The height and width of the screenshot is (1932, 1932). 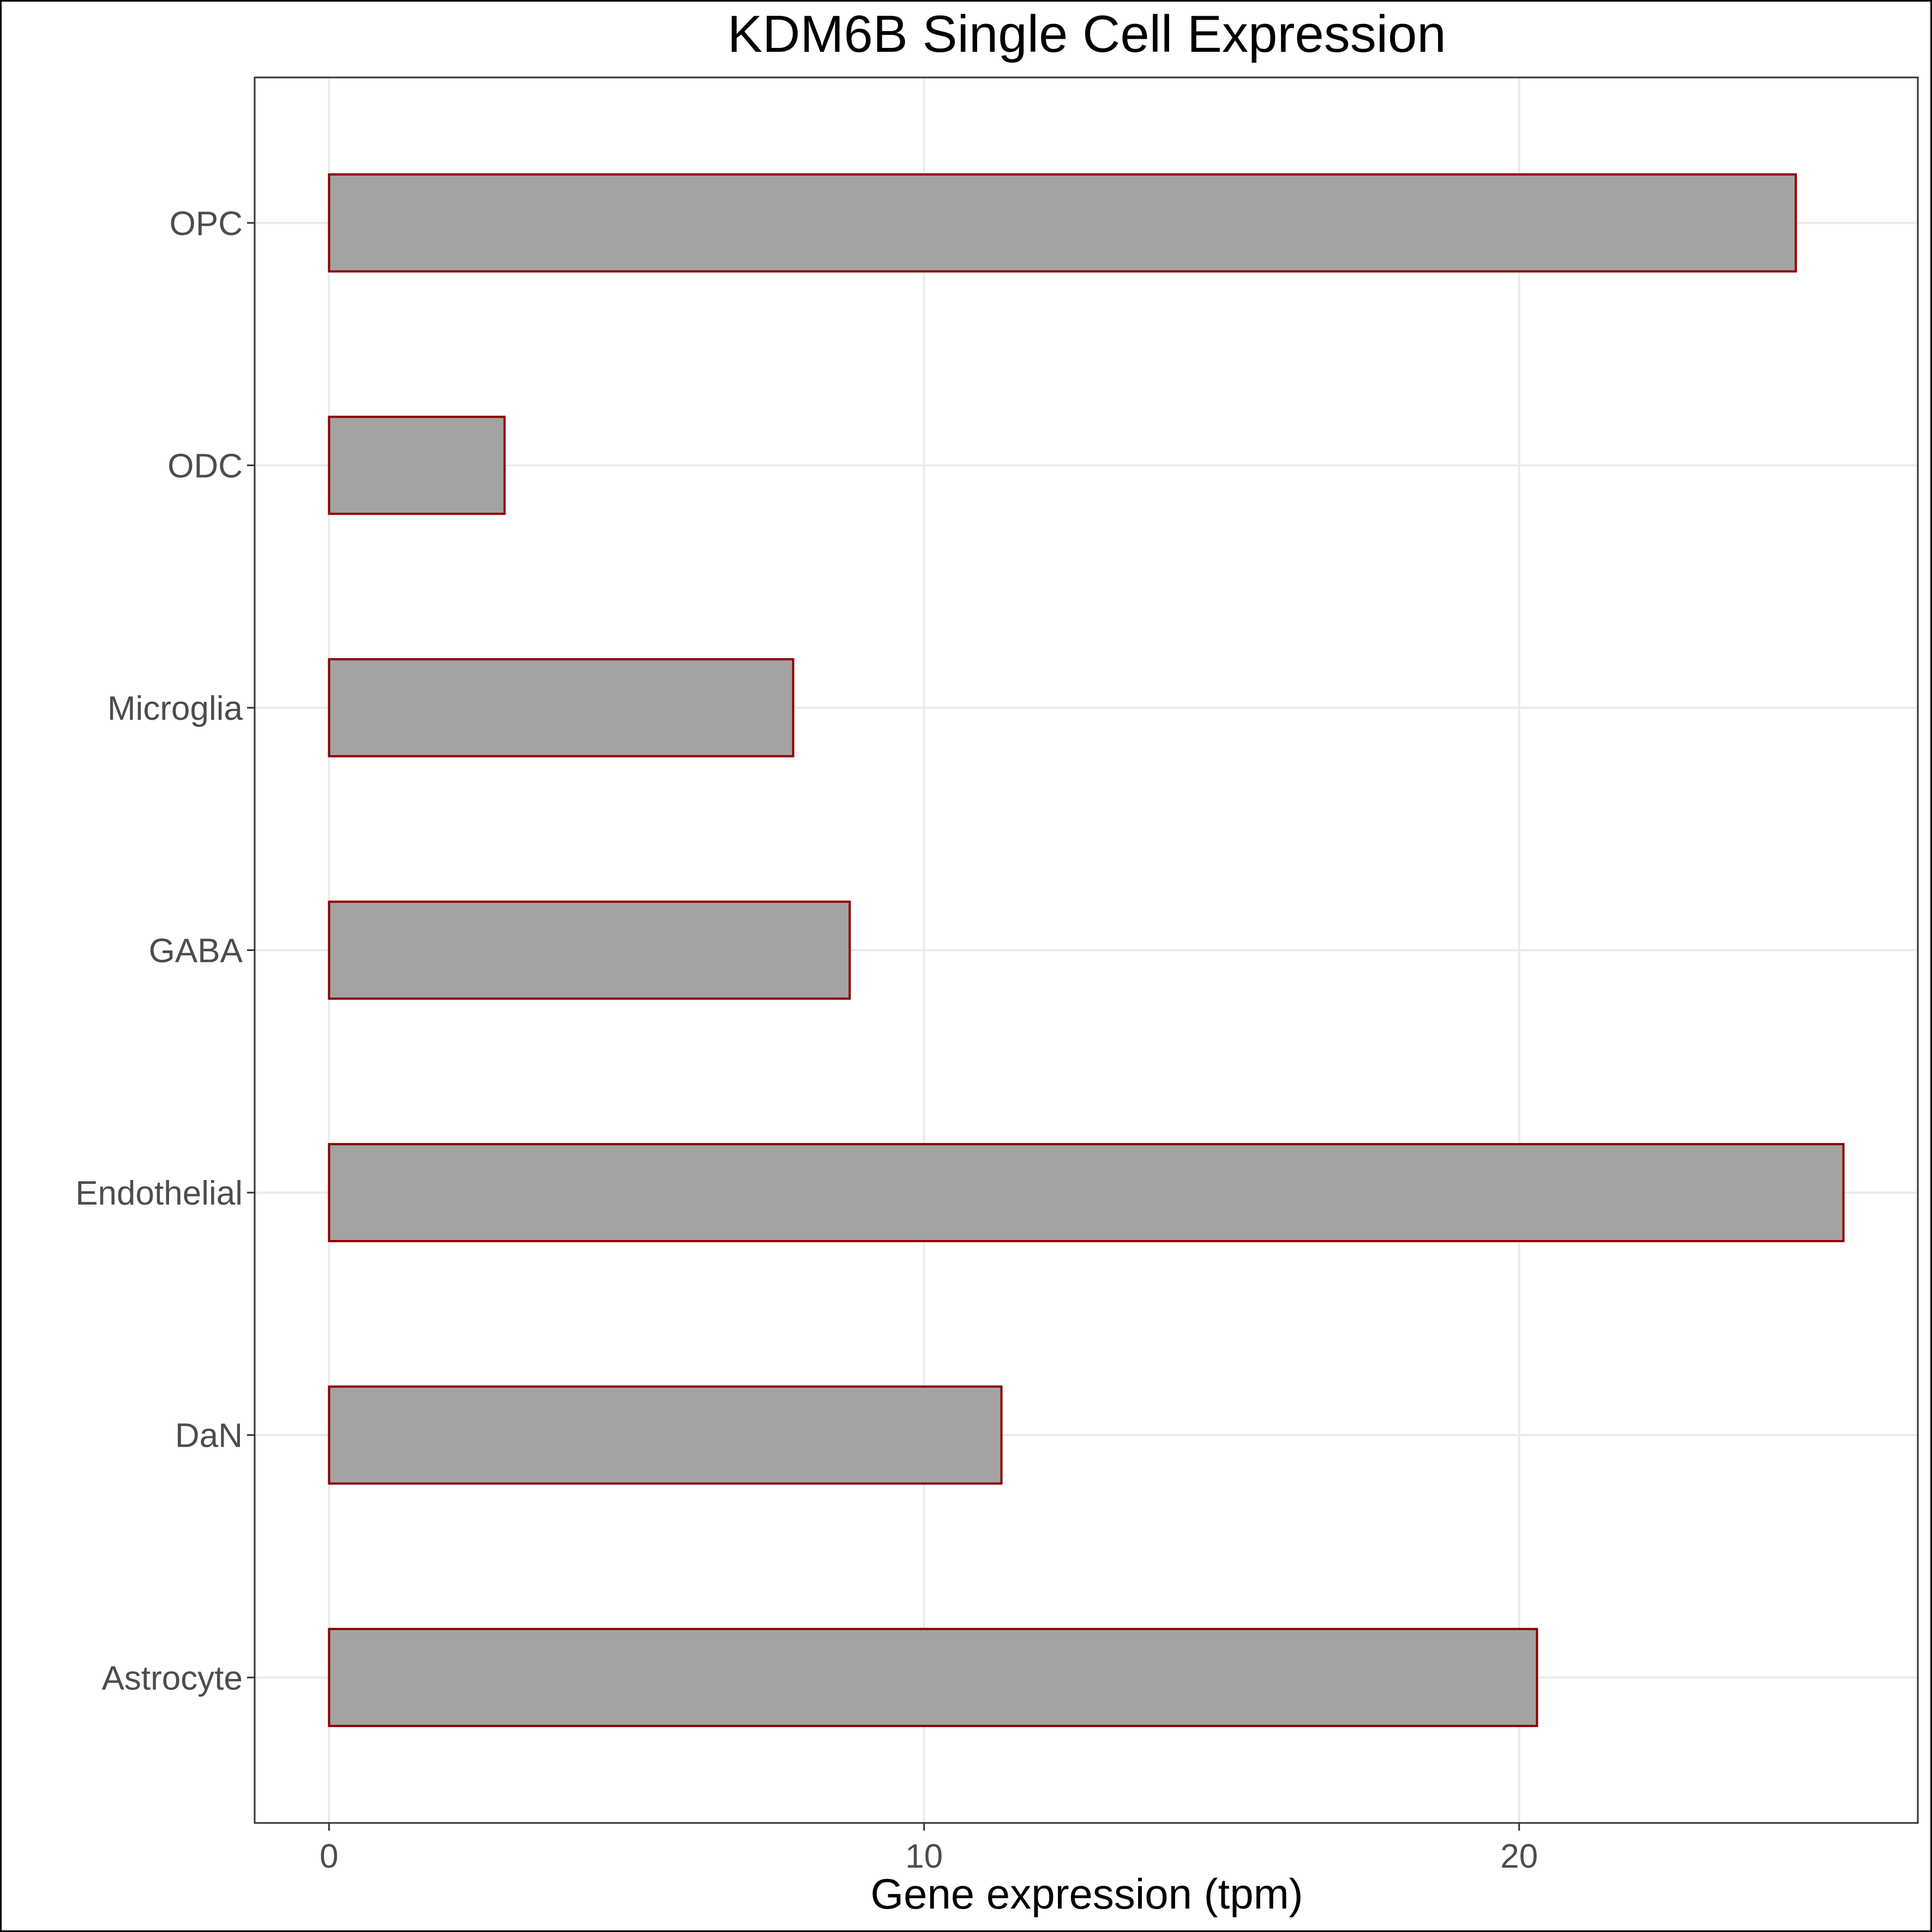 I want to click on bar-gaba, so click(x=589, y=950).